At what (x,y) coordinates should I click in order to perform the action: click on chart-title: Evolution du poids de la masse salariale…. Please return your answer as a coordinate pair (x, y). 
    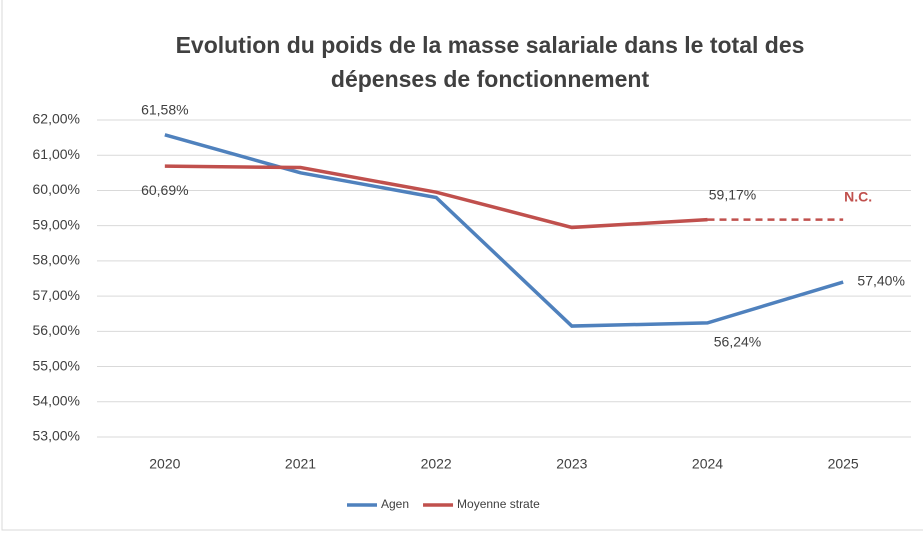
    Looking at the image, I should click on (490, 62).